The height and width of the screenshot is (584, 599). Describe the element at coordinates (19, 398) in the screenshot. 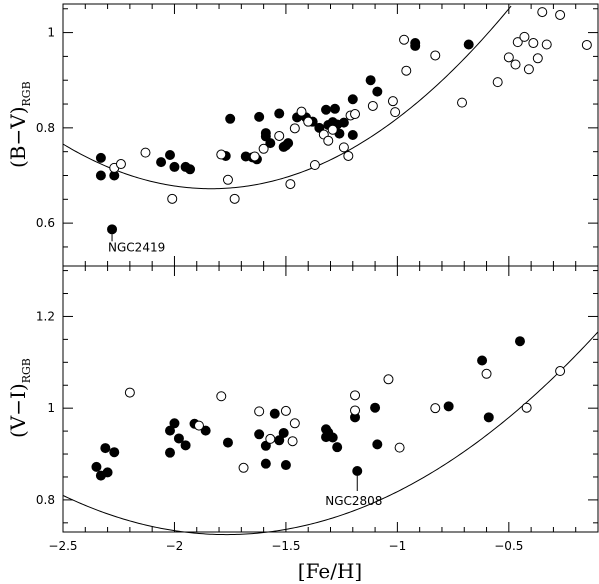

I see `bottom-y-axis-label: (V−I)RGB` at that location.